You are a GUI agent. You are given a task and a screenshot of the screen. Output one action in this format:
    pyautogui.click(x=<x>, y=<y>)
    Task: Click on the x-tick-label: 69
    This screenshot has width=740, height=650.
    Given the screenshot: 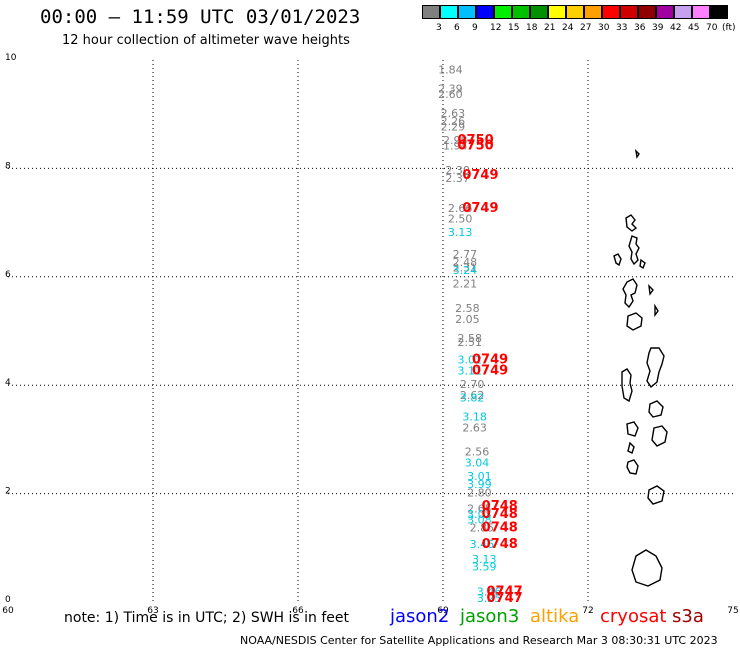 What is the action you would take?
    pyautogui.click(x=443, y=611)
    